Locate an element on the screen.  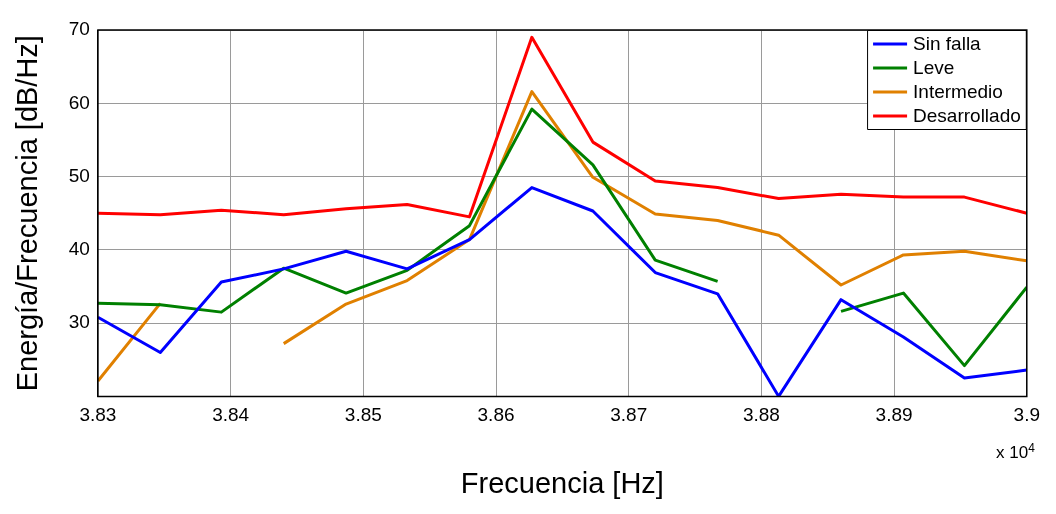
x-tick-label: 3.9 is located at coordinates (1026, 415).